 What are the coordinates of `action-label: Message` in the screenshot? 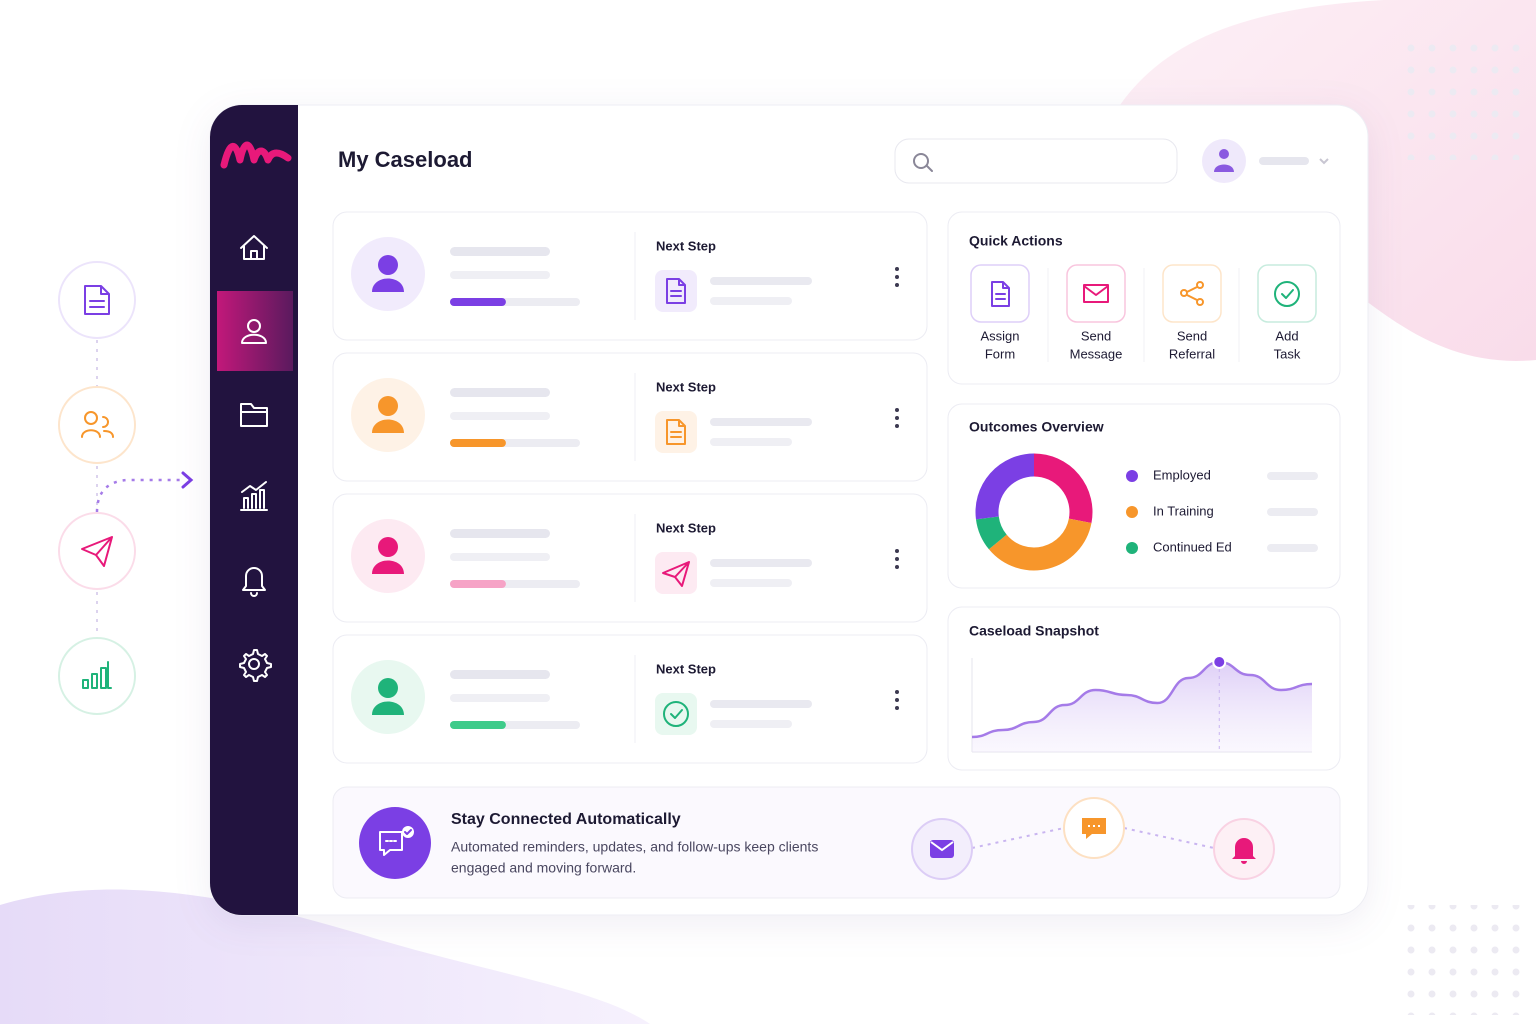 It's located at (1096, 353).